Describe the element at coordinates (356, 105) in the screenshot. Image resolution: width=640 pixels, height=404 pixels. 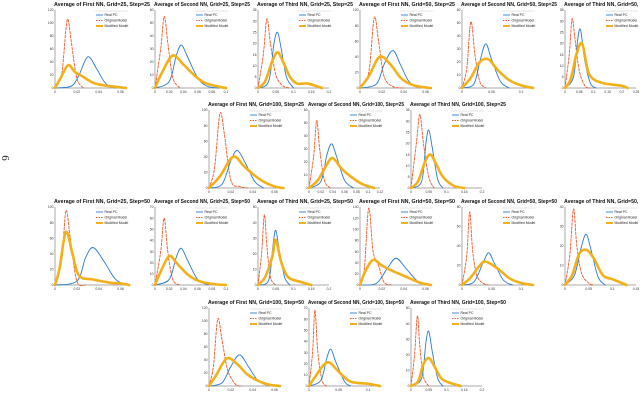
I see `chart-title: Average of Second NN, Grid=100, Step=25` at that location.